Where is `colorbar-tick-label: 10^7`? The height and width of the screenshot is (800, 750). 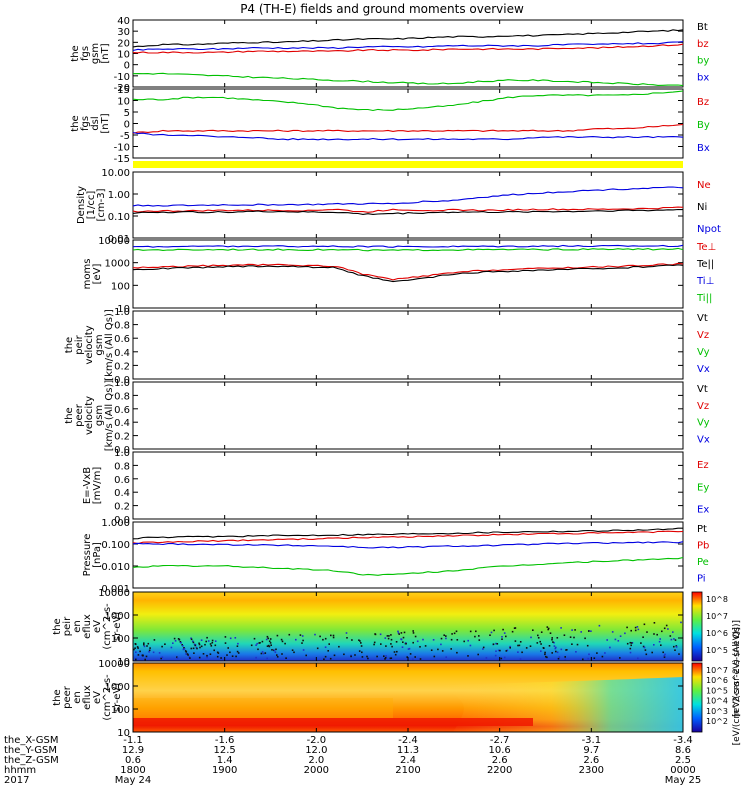 colorbar-tick-label: 10^7 is located at coordinates (717, 616).